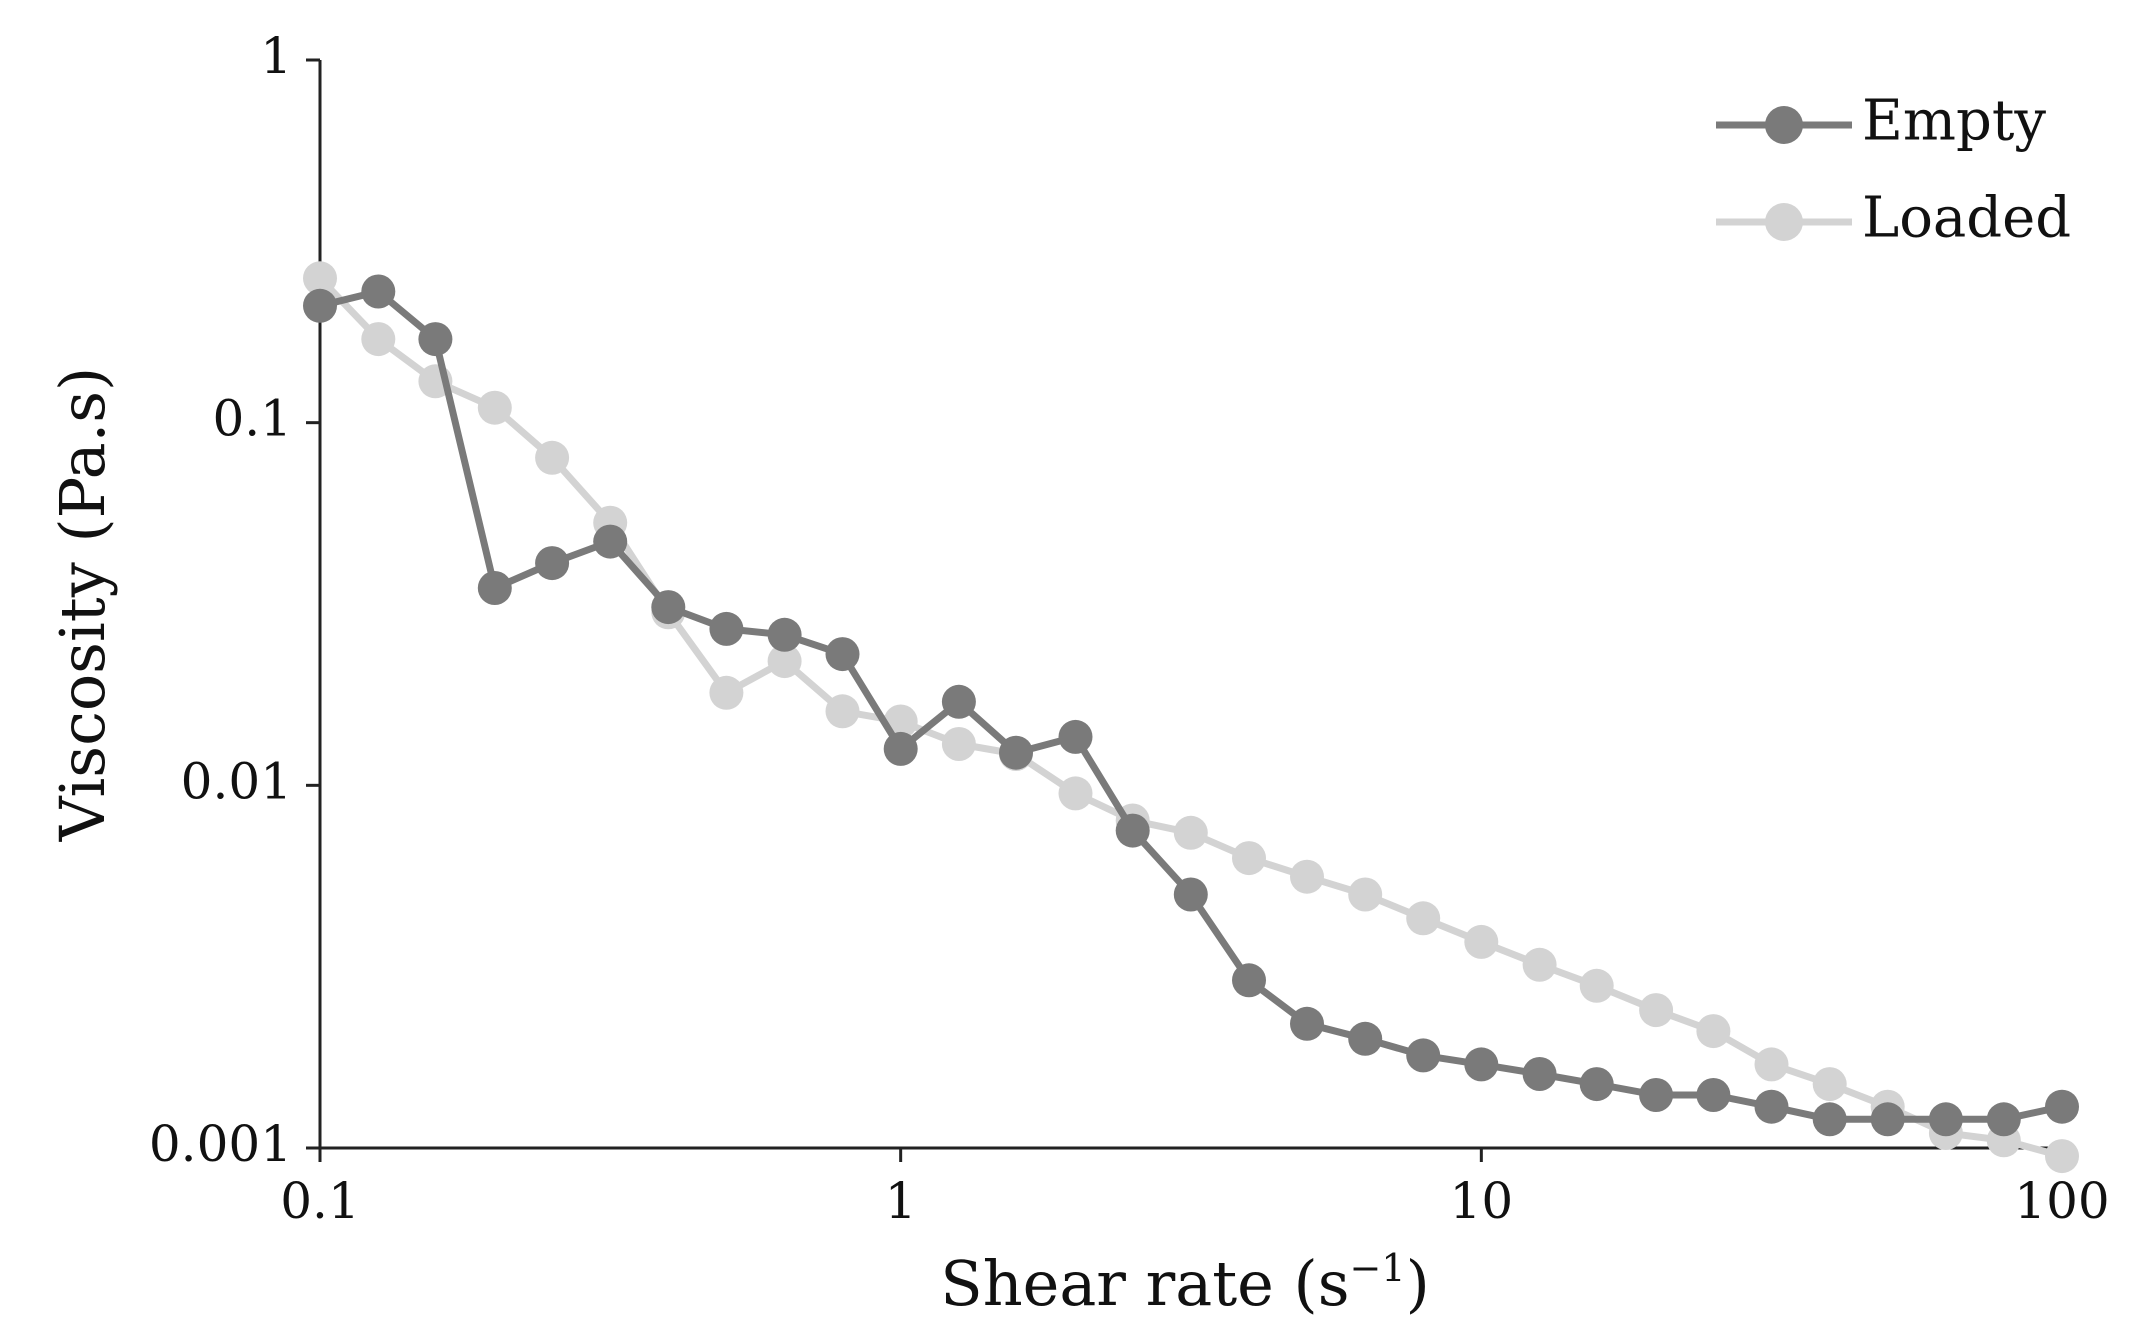  Describe the element at coordinates (1482, 1201) in the screenshot. I see `x-tick-label: 10` at that location.